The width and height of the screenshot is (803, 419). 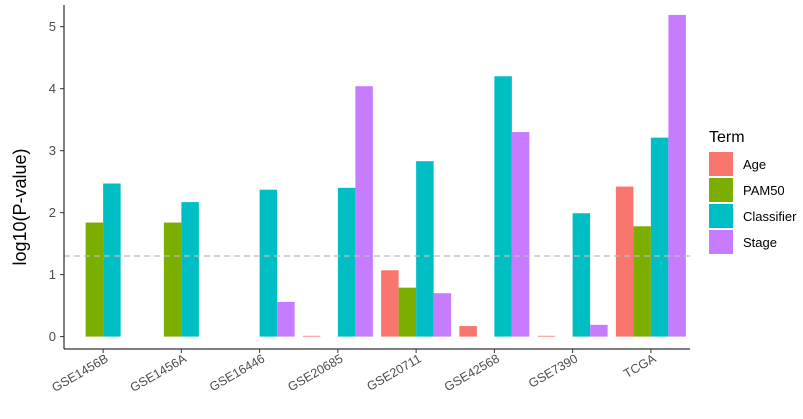 What do you see at coordinates (52, 26) in the screenshot?
I see `y-tick-label: 5` at bounding box center [52, 26].